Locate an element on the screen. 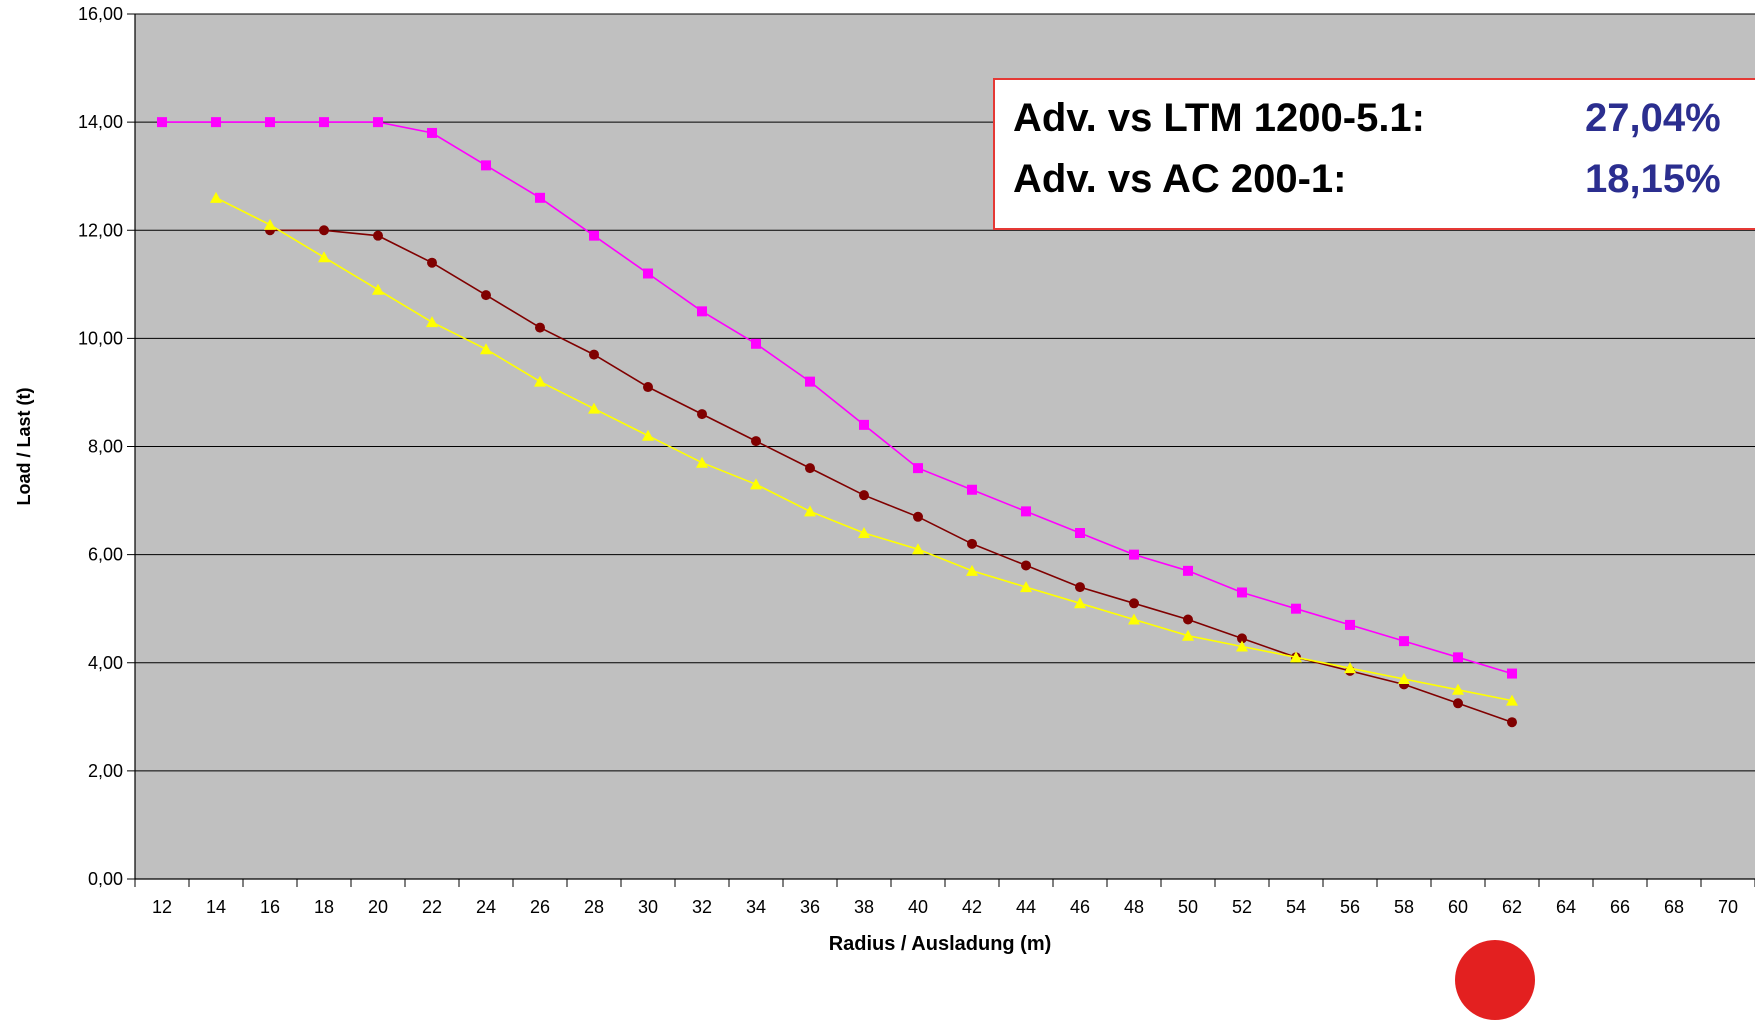  x-tick-label: 22 is located at coordinates (432, 907).